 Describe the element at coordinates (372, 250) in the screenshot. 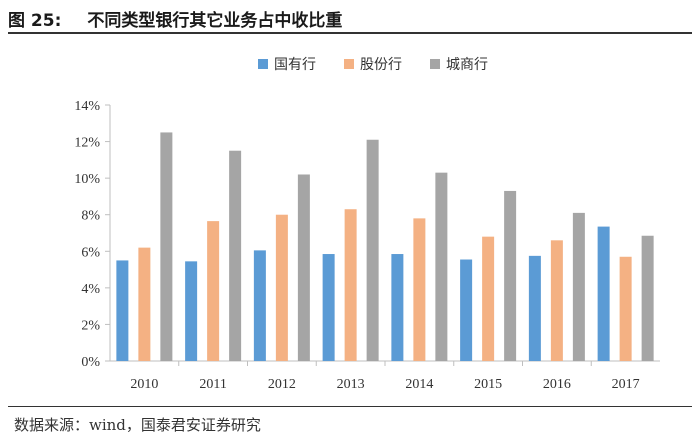

I see `bar-城商行-2013` at that location.